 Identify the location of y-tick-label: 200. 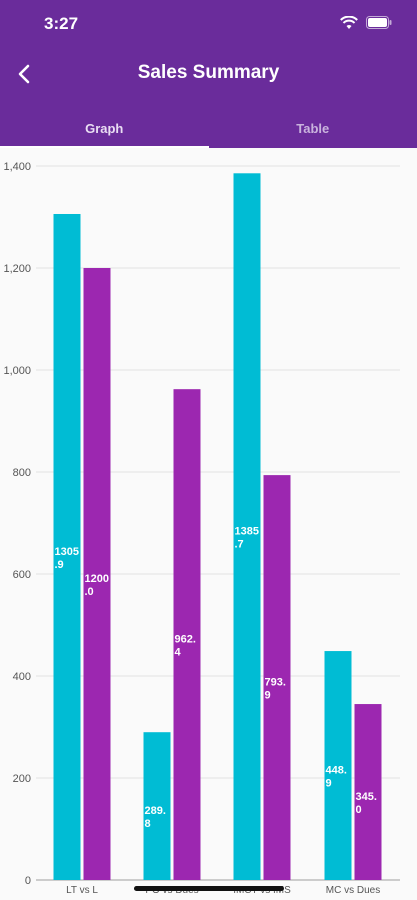
(22, 779).